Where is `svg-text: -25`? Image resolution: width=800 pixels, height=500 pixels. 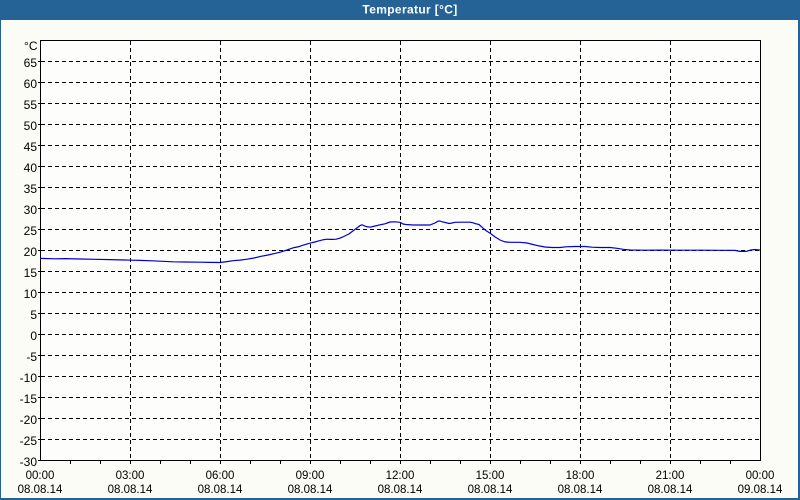 svg-text: -25 is located at coordinates (29, 441).